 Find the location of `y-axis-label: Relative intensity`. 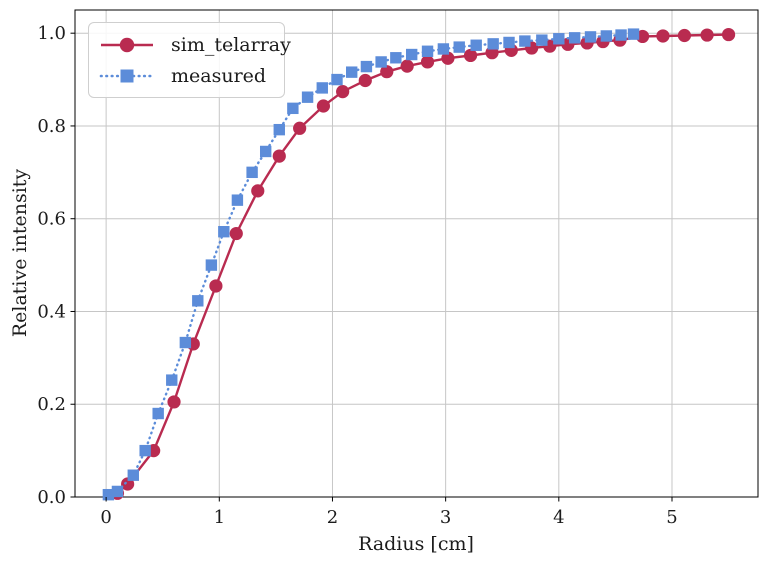

y-axis-label: Relative intensity is located at coordinates (20, 253).